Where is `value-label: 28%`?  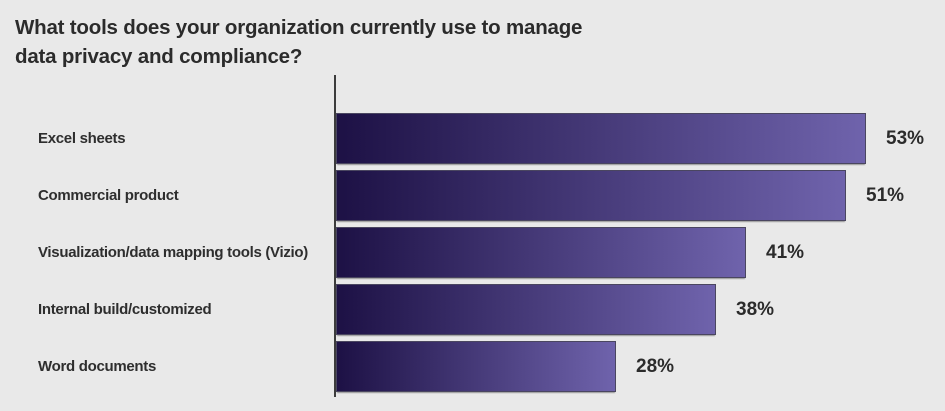
value-label: 28% is located at coordinates (655, 366).